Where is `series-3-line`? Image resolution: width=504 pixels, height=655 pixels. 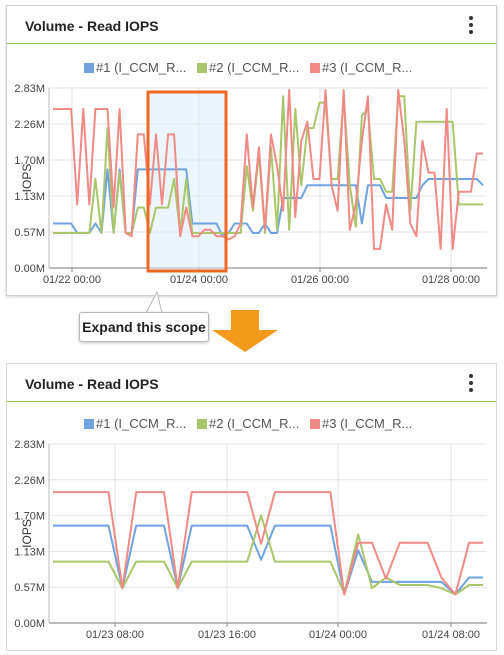
series-3-line is located at coordinates (268, 543).